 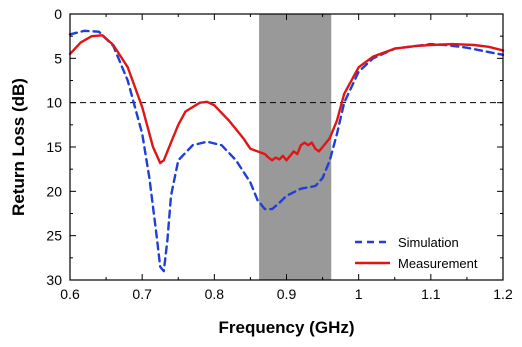 I want to click on legend: Simulation Measurement, so click(x=416, y=253).